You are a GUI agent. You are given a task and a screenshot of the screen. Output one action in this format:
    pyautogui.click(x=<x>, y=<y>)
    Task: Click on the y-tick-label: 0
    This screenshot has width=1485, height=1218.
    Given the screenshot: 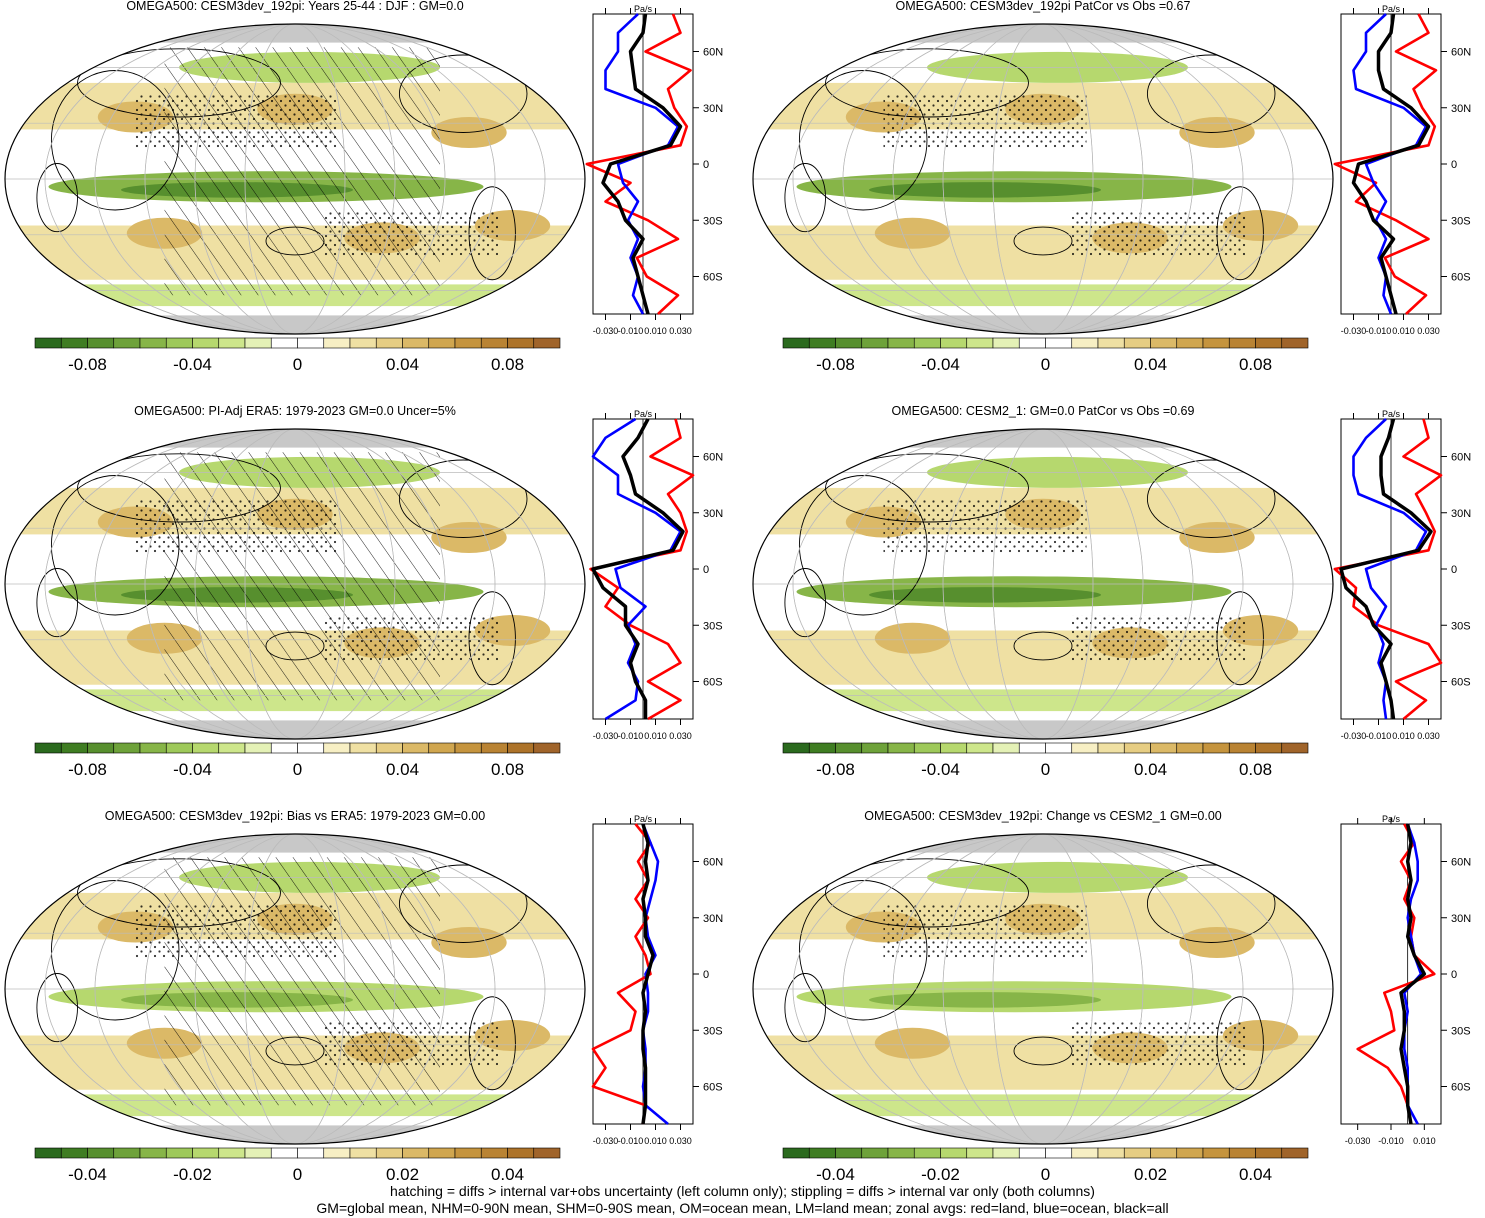 What is the action you would take?
    pyautogui.click(x=706, y=975)
    